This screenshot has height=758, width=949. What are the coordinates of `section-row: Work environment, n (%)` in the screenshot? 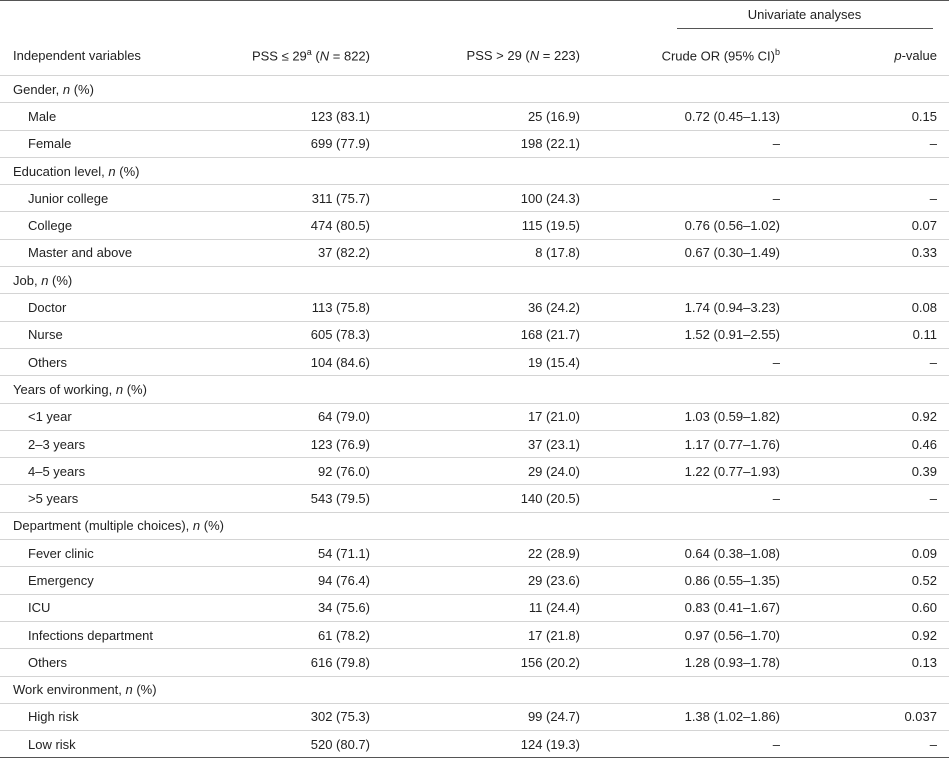 It's located at (474, 689).